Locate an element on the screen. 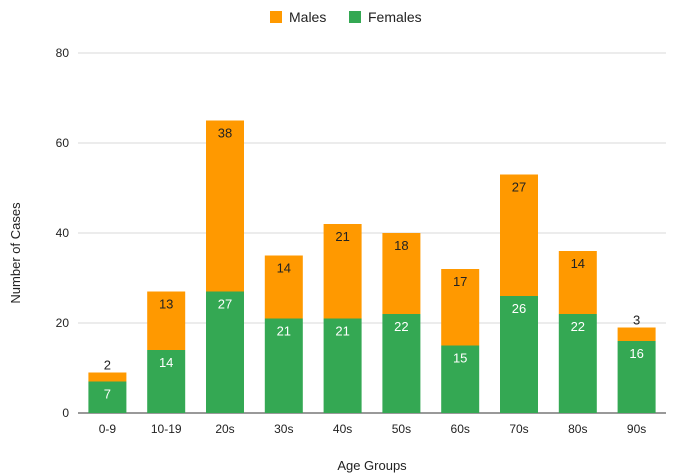 This screenshot has width=679, height=476. y-axis-ticks: 0 20 40 60 80 is located at coordinates (63, 233).